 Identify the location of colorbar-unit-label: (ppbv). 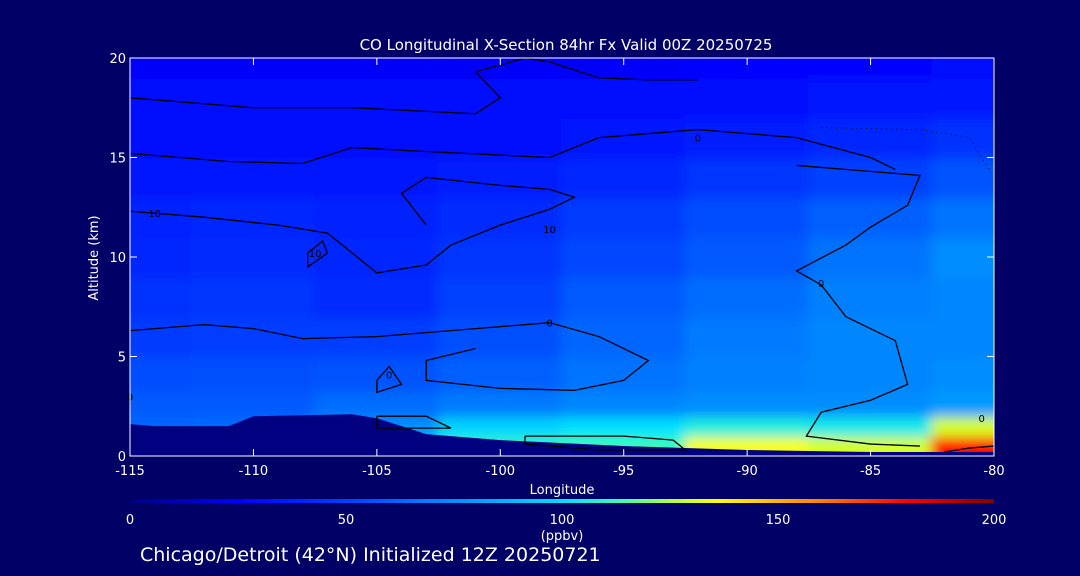
(562, 536).